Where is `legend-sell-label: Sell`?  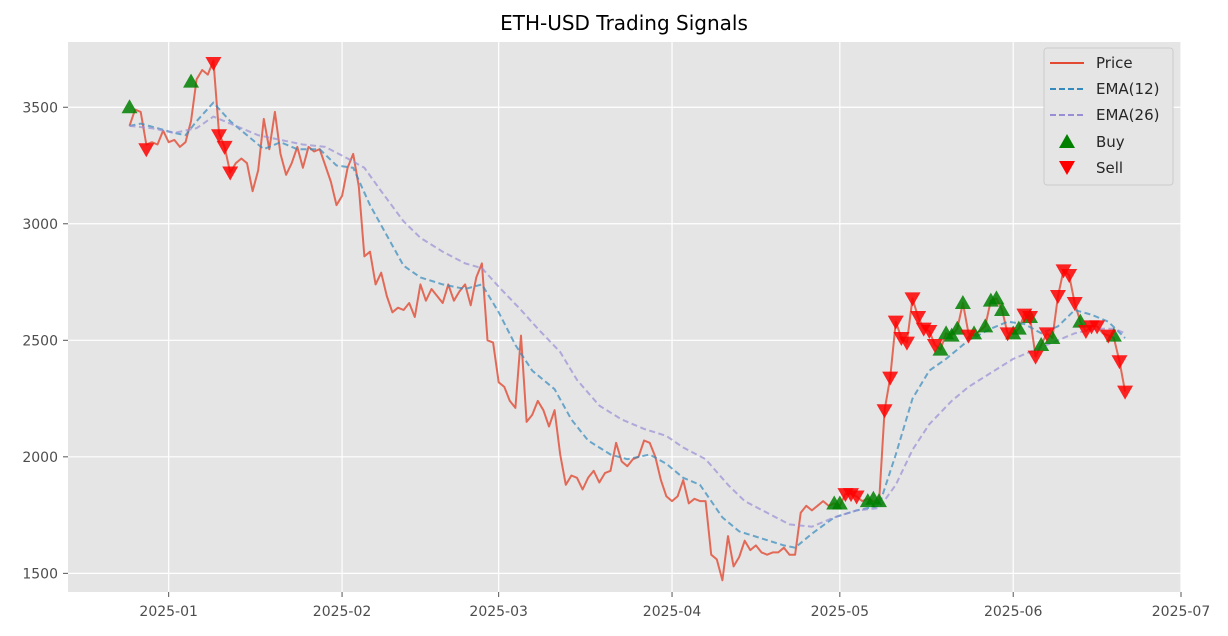 legend-sell-label: Sell is located at coordinates (1109, 168).